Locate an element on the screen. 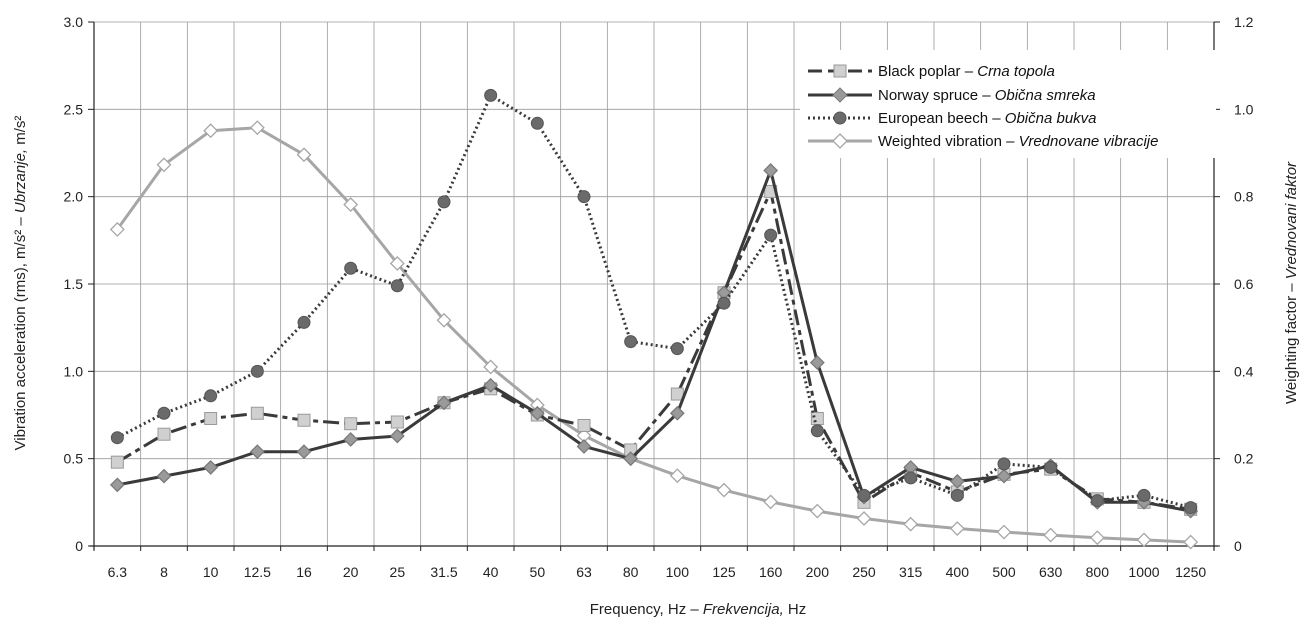 Image resolution: width=1302 pixels, height=622 pixels. legend-marker-norway-spruce is located at coordinates (840, 95).